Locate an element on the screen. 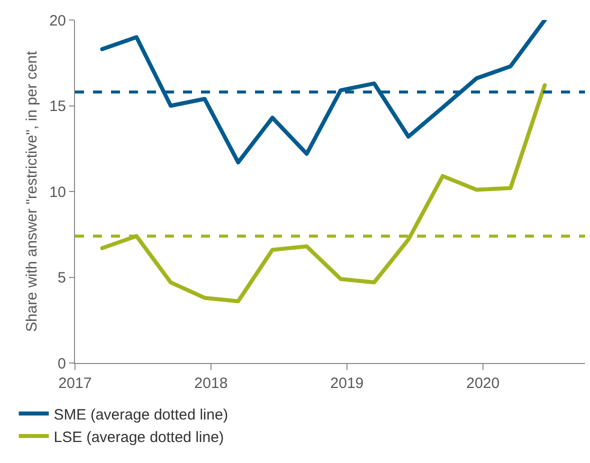 This screenshot has width=590, height=463. y-axis-title: Share with answer "restrictive", in per cent is located at coordinates (32, 191).